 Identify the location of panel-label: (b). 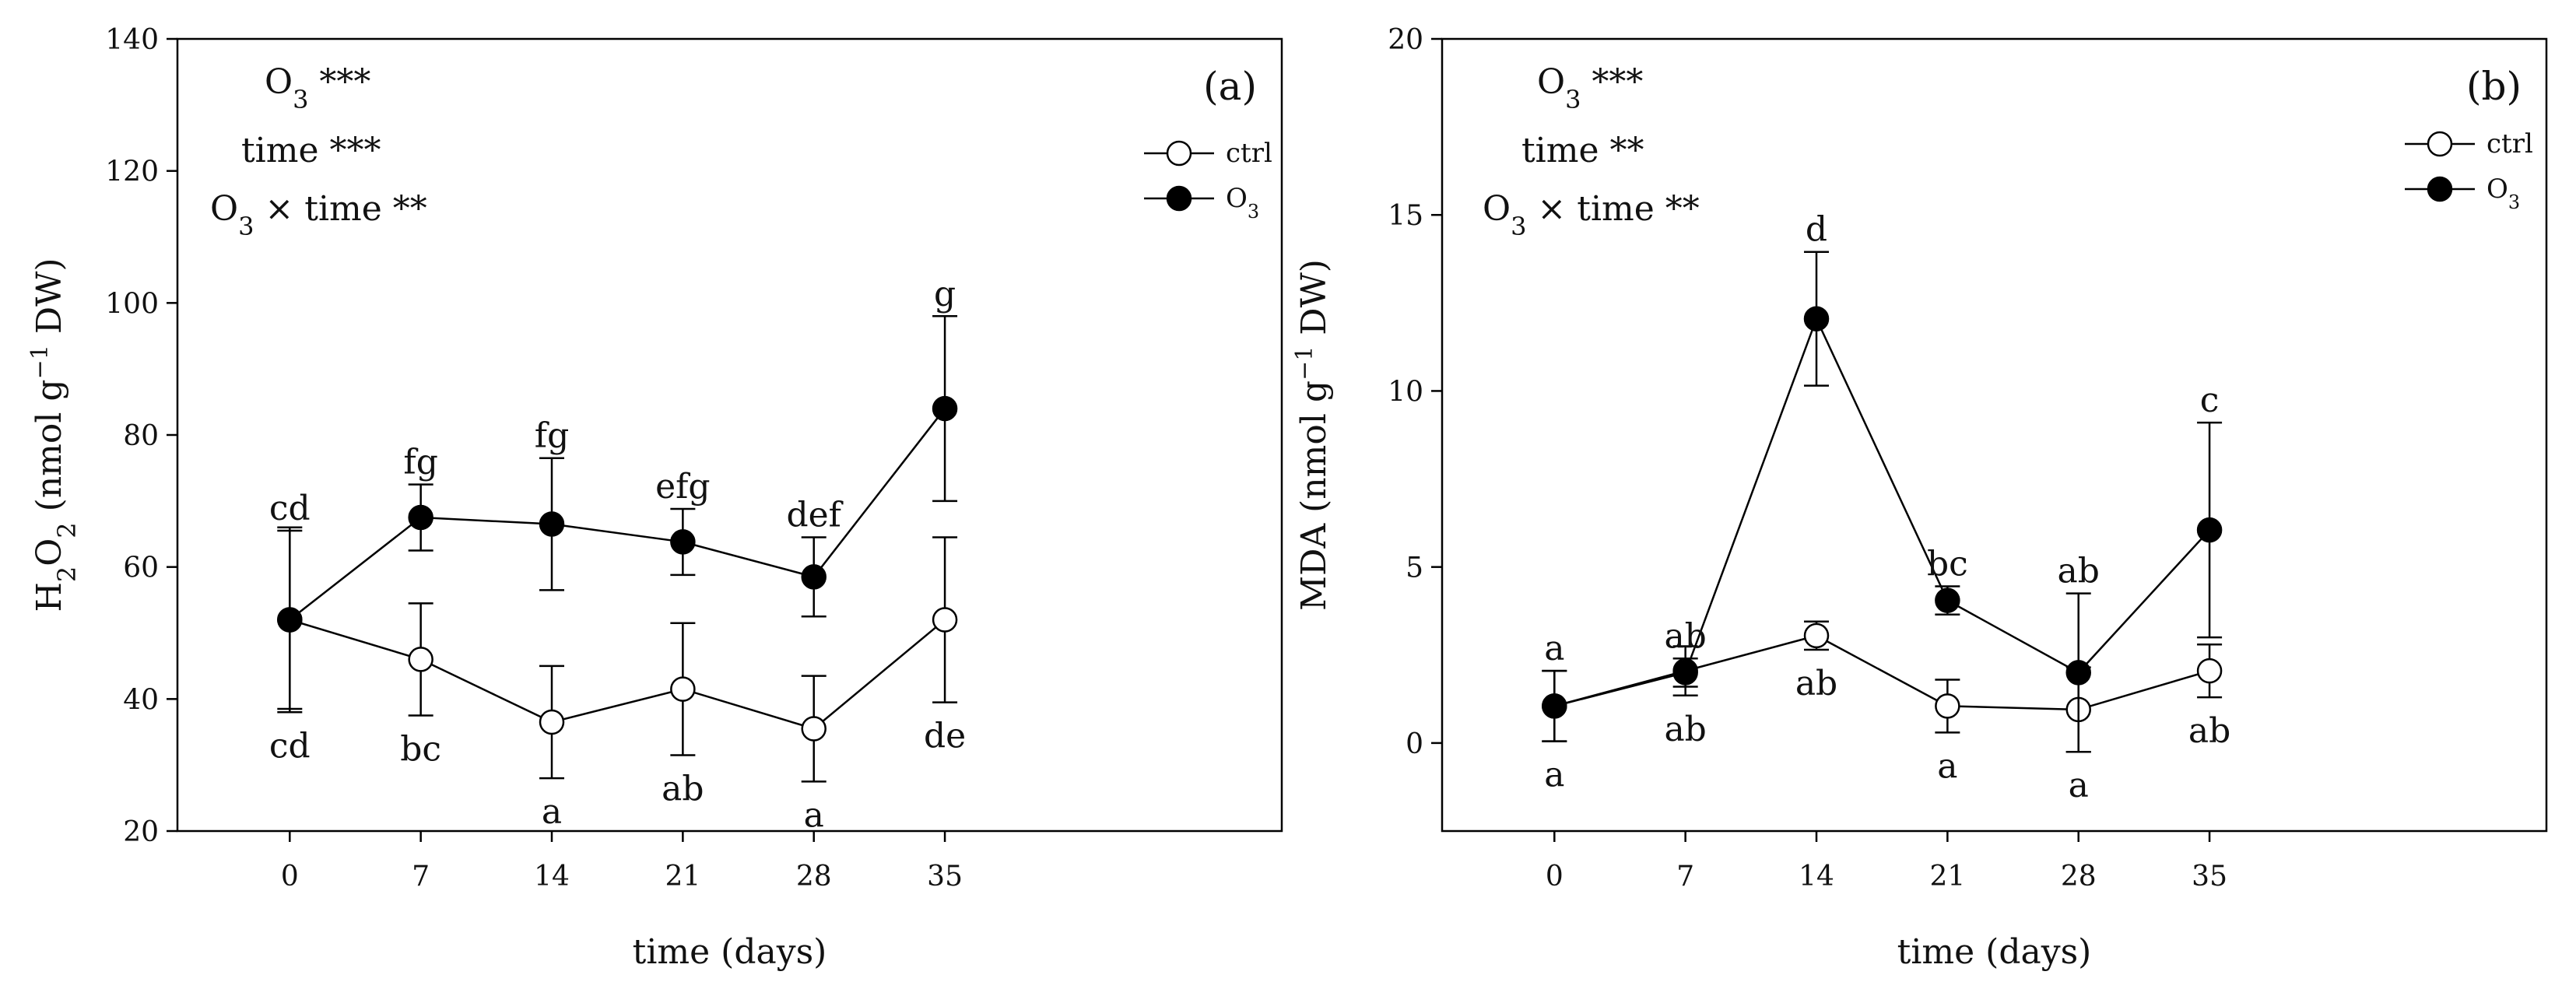
(2494, 86).